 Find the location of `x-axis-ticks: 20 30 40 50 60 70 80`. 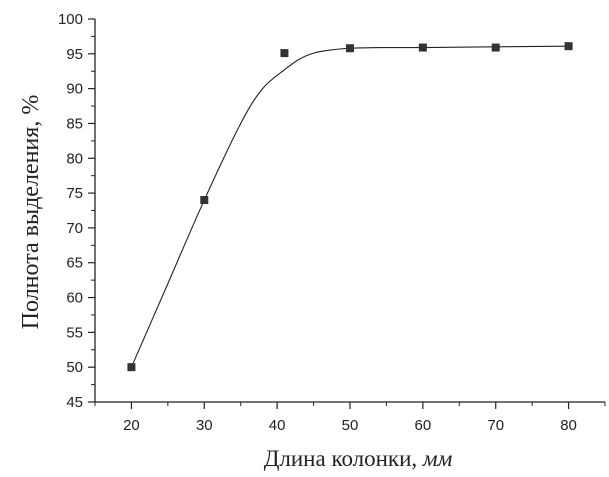

x-axis-ticks: 20 30 40 50 60 70 80 is located at coordinates (350, 418).